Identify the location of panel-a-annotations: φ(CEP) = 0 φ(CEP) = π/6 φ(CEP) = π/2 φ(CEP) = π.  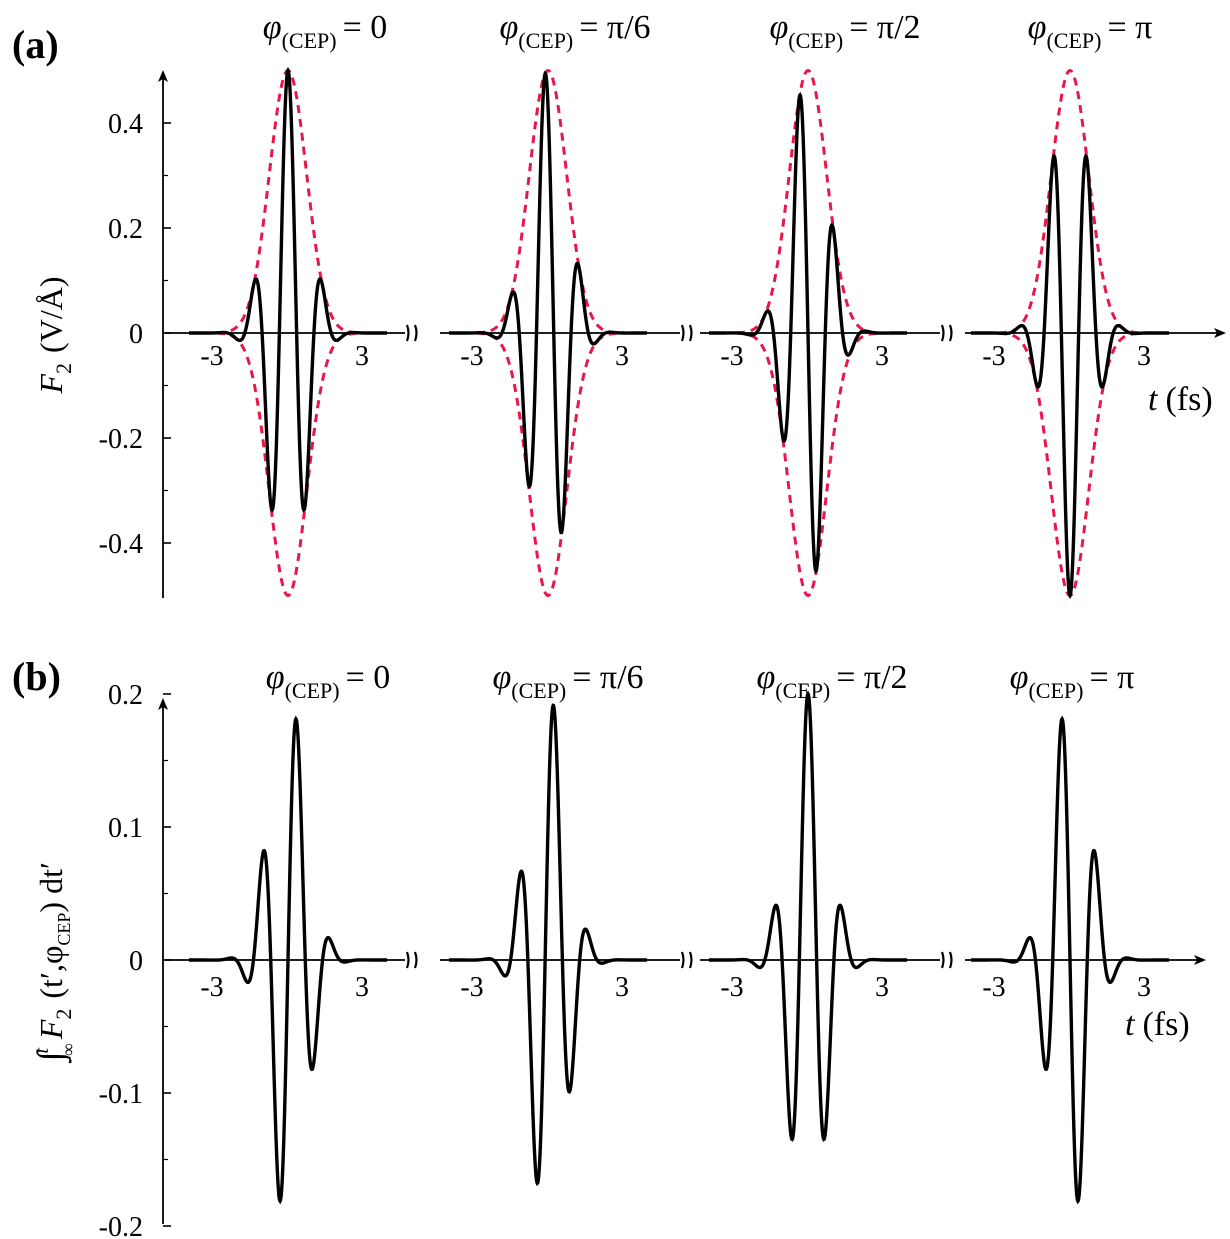
(708, 31).